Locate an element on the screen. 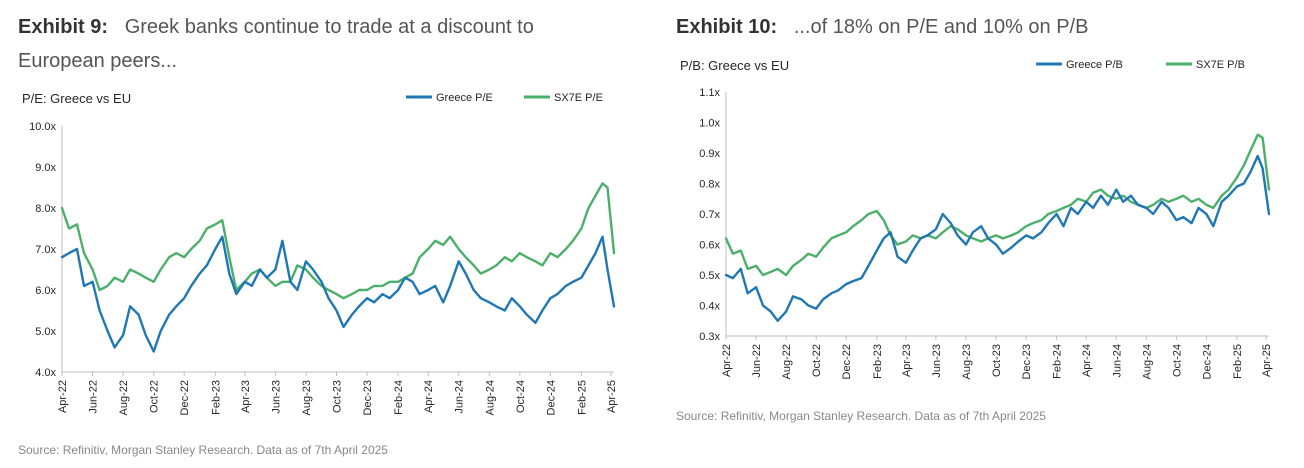 The width and height of the screenshot is (1304, 468). pb-x-tick-label: Dec-23 is located at coordinates (1027, 361).